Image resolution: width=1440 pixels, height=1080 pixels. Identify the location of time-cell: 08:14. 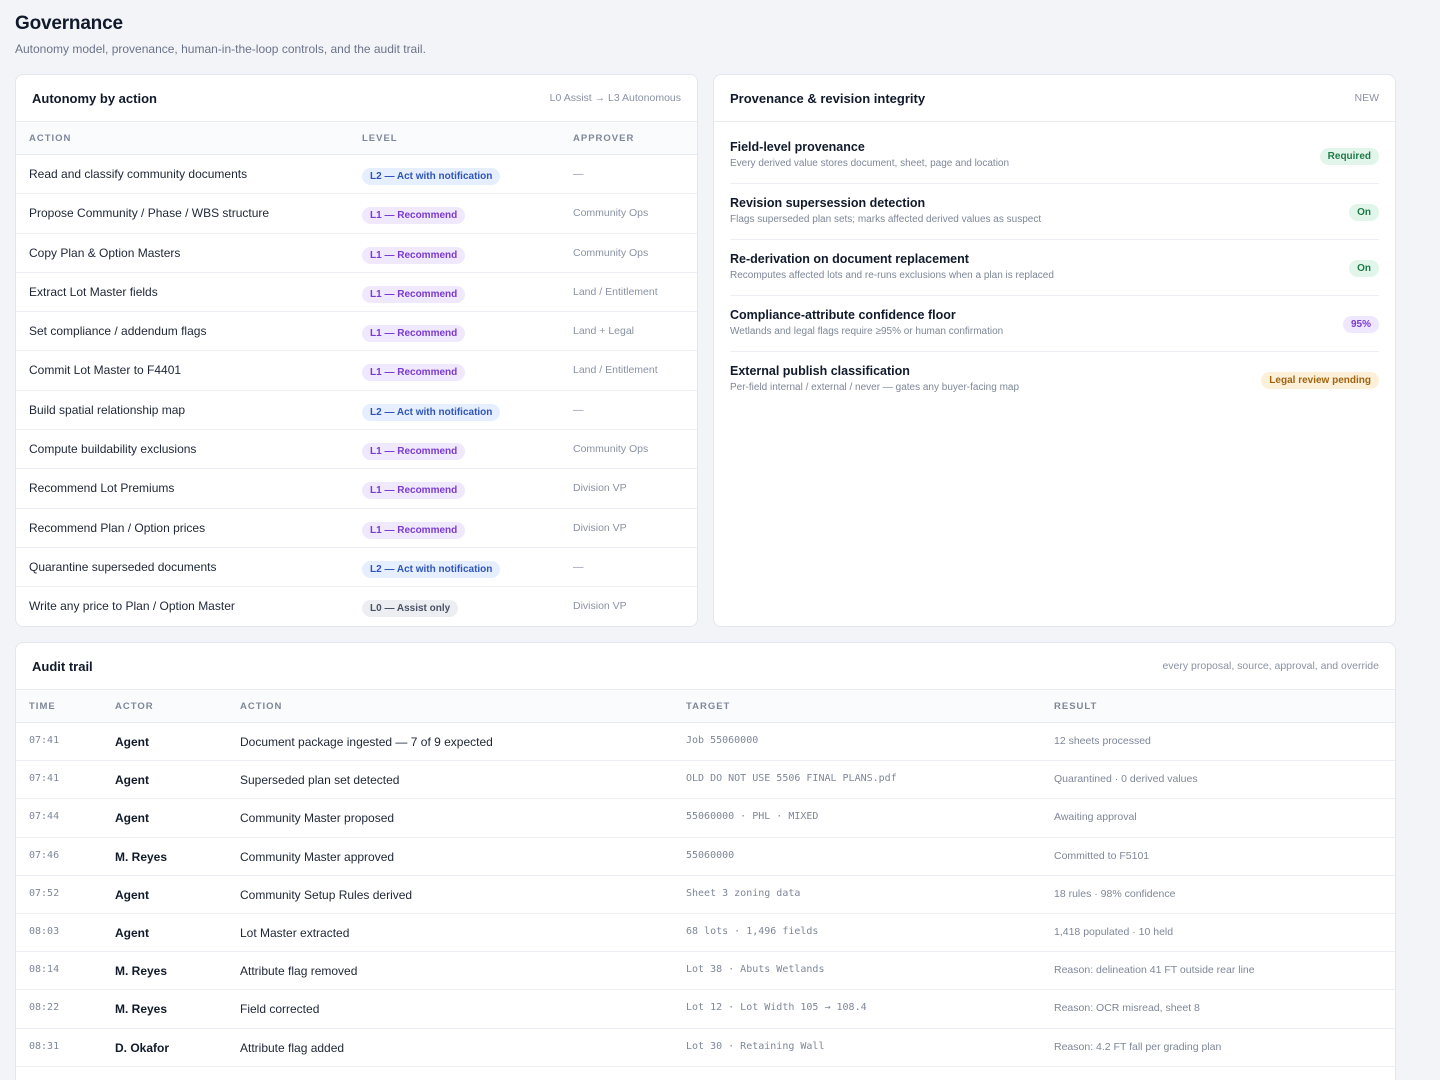
(44, 970).